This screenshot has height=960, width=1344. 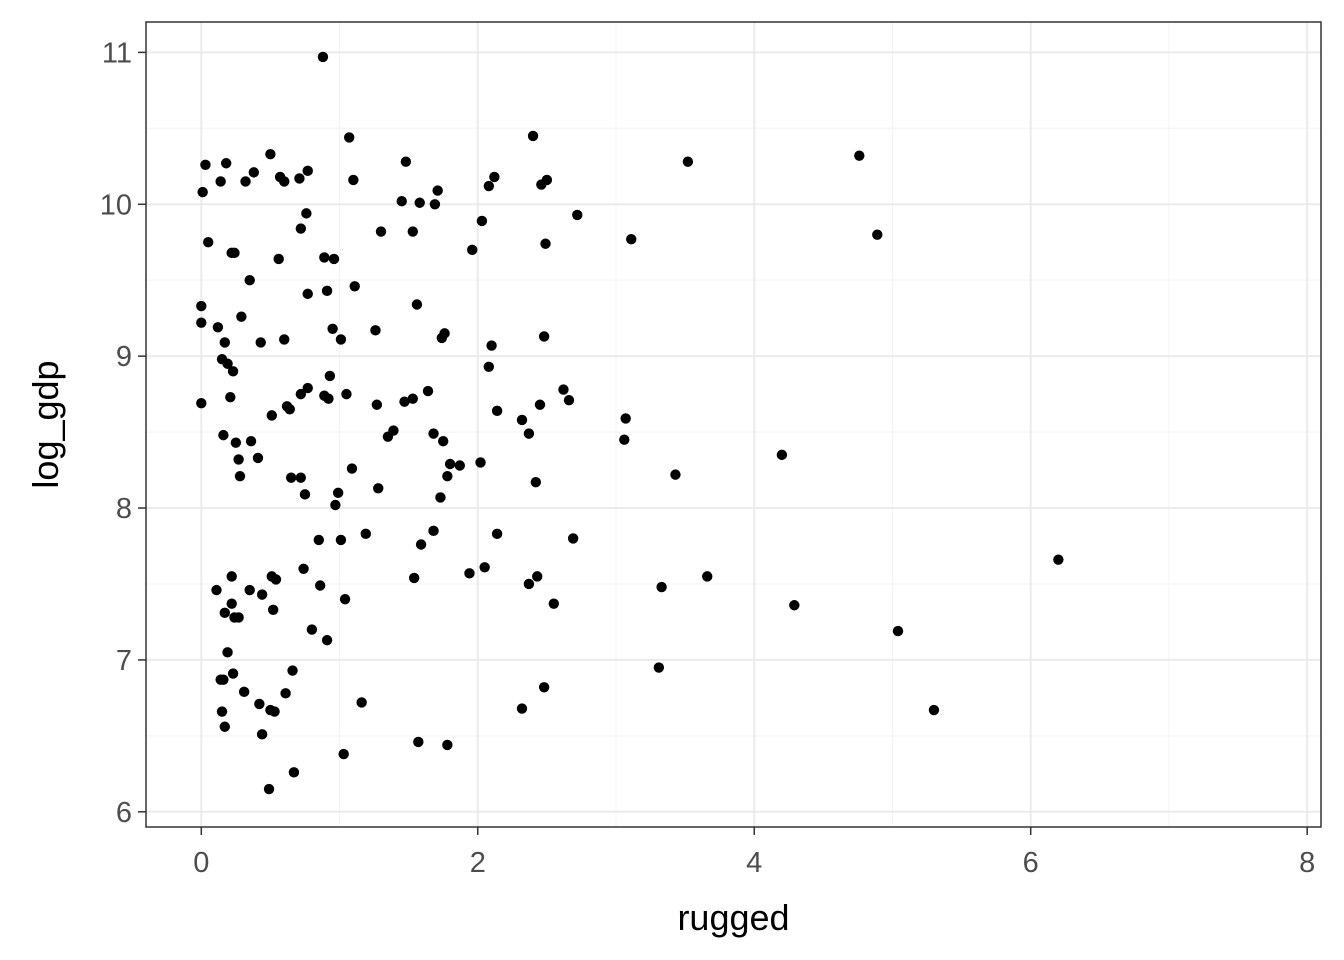 What do you see at coordinates (123, 433) in the screenshot?
I see `y-axis-ticks: 6 7 8 9 10 11` at bounding box center [123, 433].